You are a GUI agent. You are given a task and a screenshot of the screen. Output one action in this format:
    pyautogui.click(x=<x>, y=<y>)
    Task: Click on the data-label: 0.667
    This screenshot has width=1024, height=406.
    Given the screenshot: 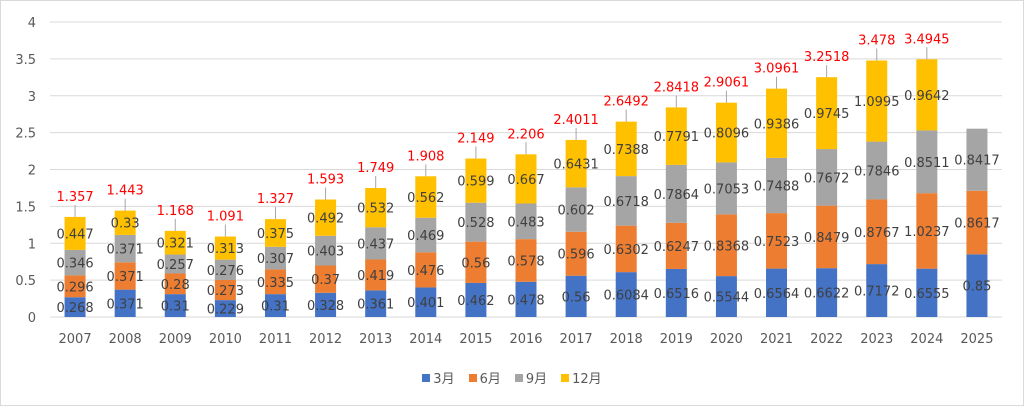 What is the action you would take?
    pyautogui.click(x=525, y=180)
    